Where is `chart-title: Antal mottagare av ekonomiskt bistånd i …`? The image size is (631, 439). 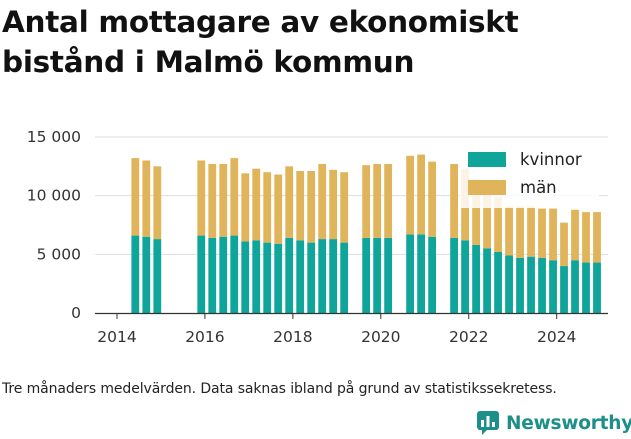 chart-title: Antal mottagare av ekonomiskt bistånd i … is located at coordinates (260, 42).